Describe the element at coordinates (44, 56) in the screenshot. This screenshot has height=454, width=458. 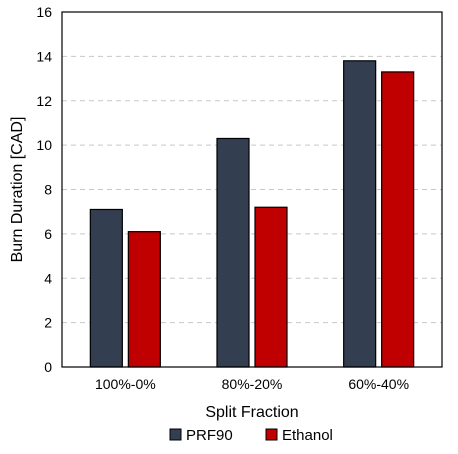
I see `y-tick-label: 14` at that location.